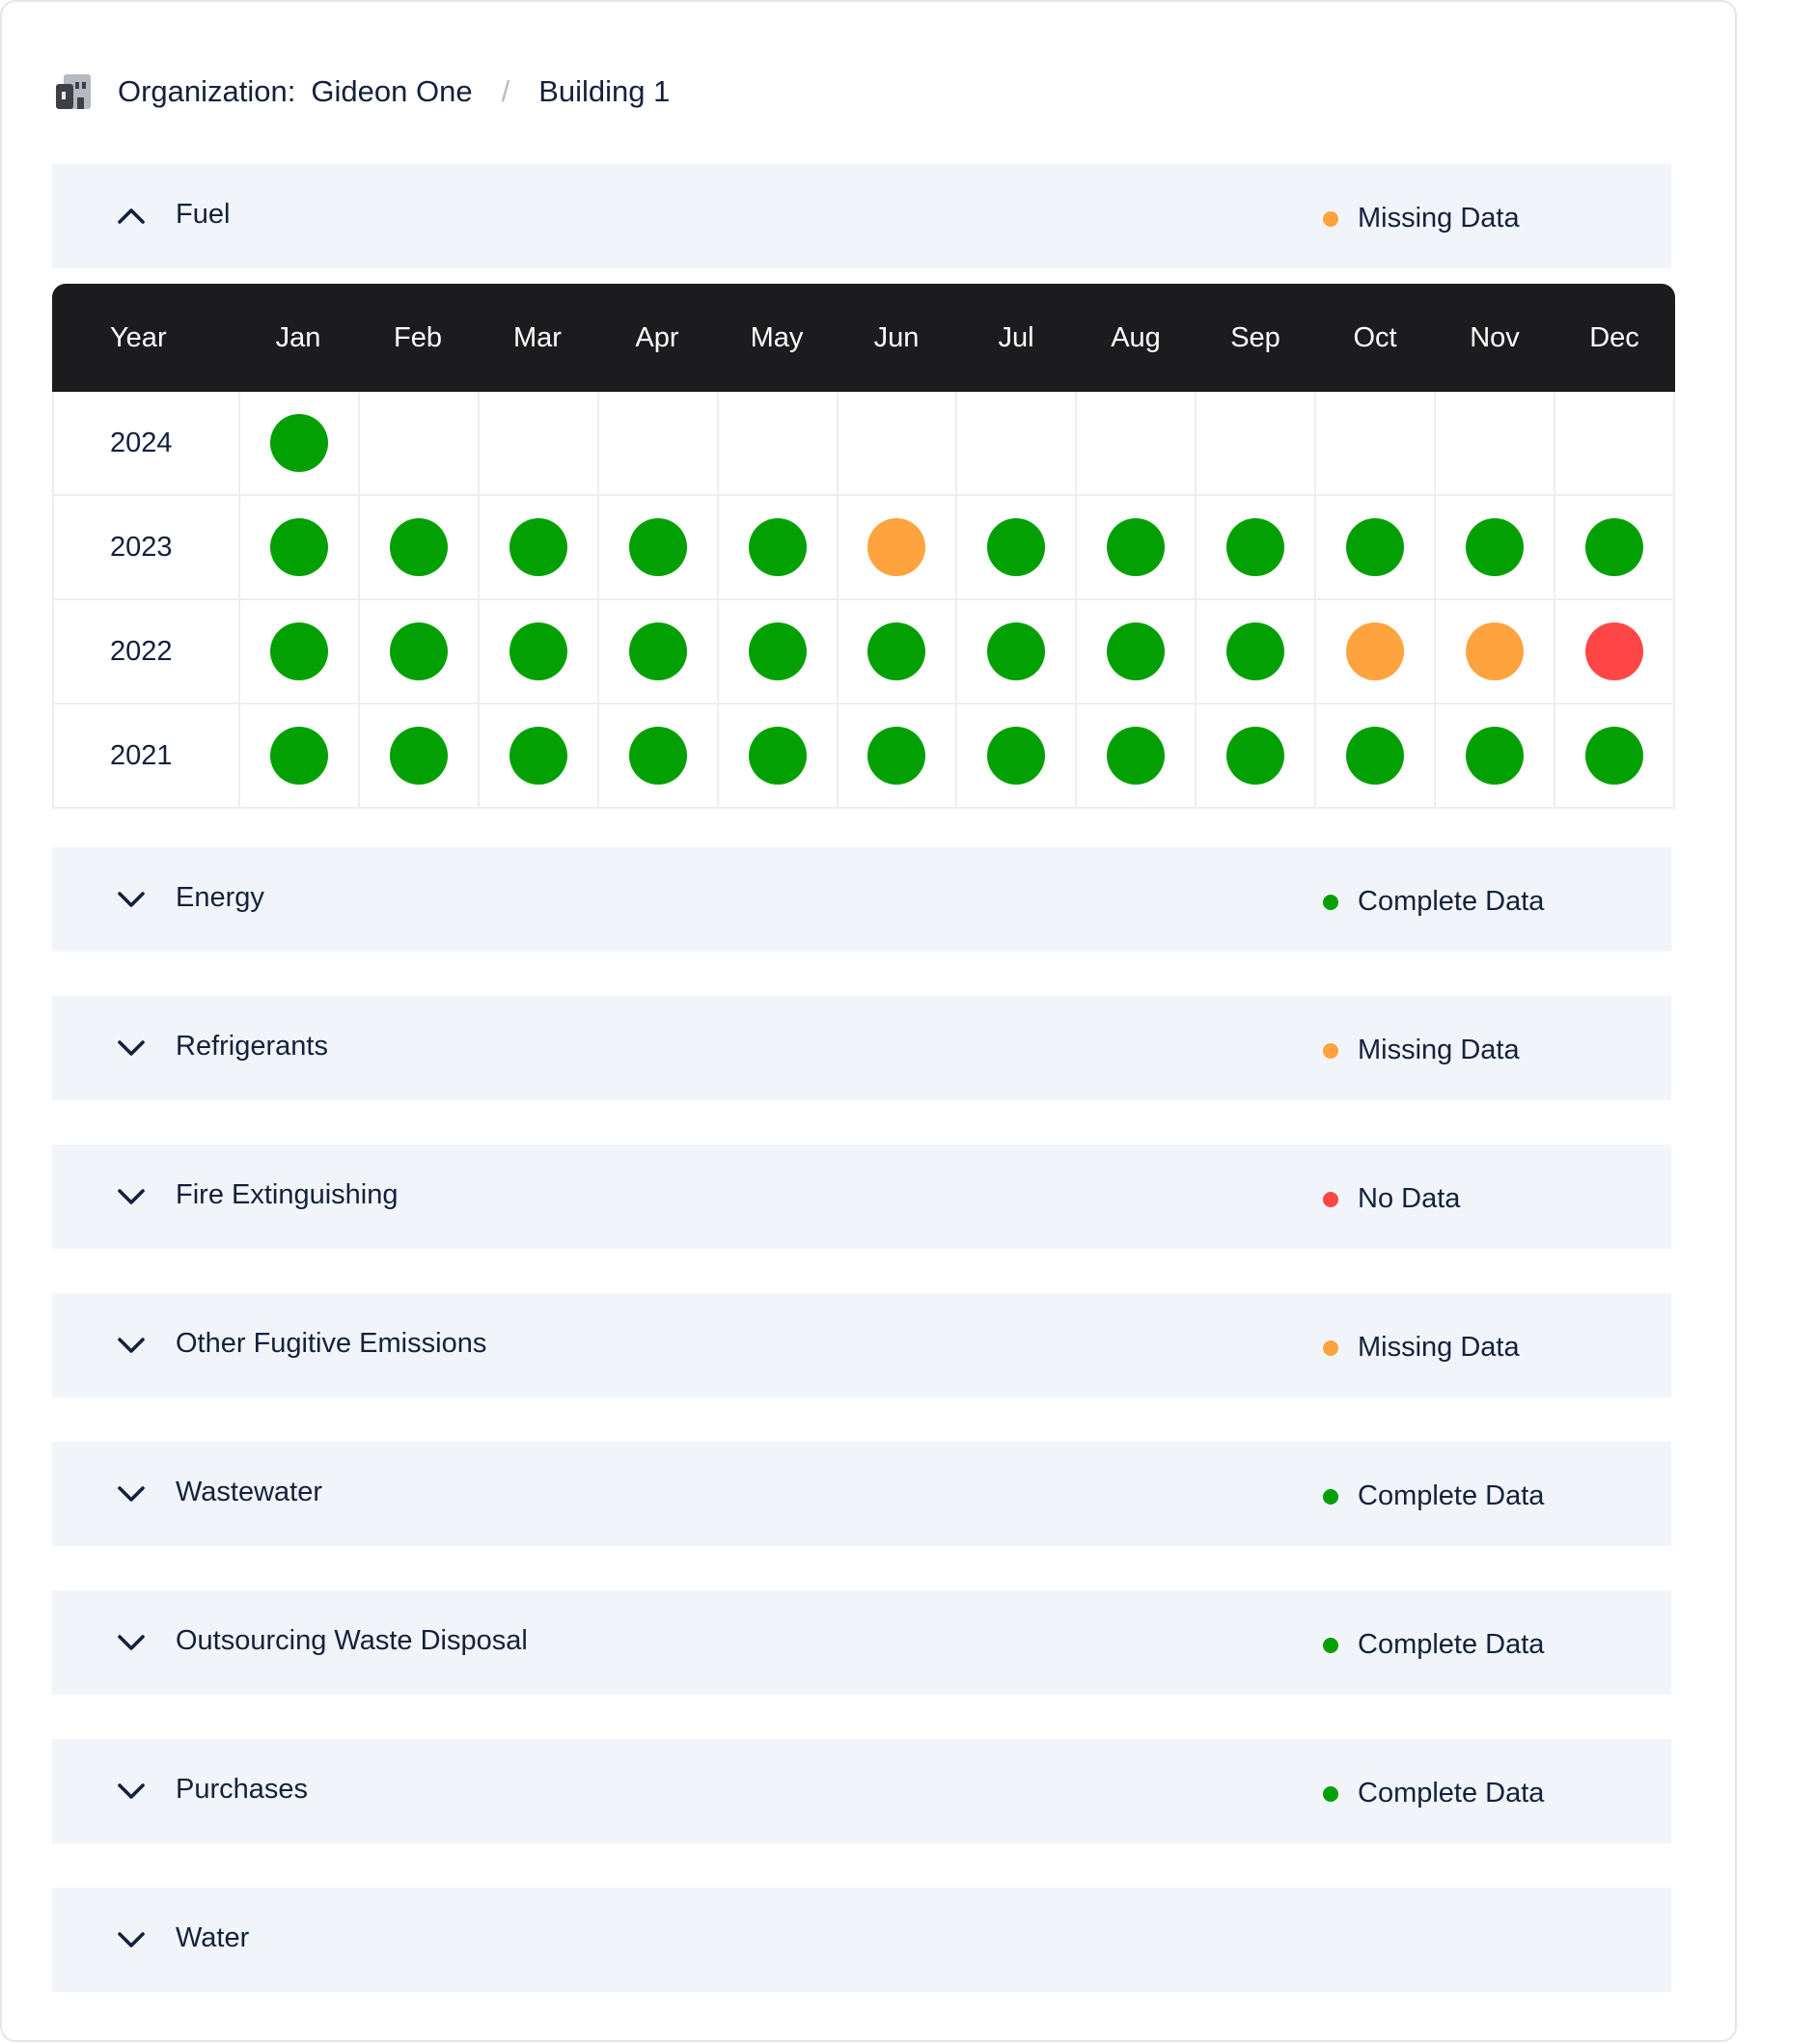 This screenshot has height=2044, width=1816. I want to click on section-outsourcing-waste-disposal: Outsourcing Waste Disposal Complete Data, so click(861, 1642).